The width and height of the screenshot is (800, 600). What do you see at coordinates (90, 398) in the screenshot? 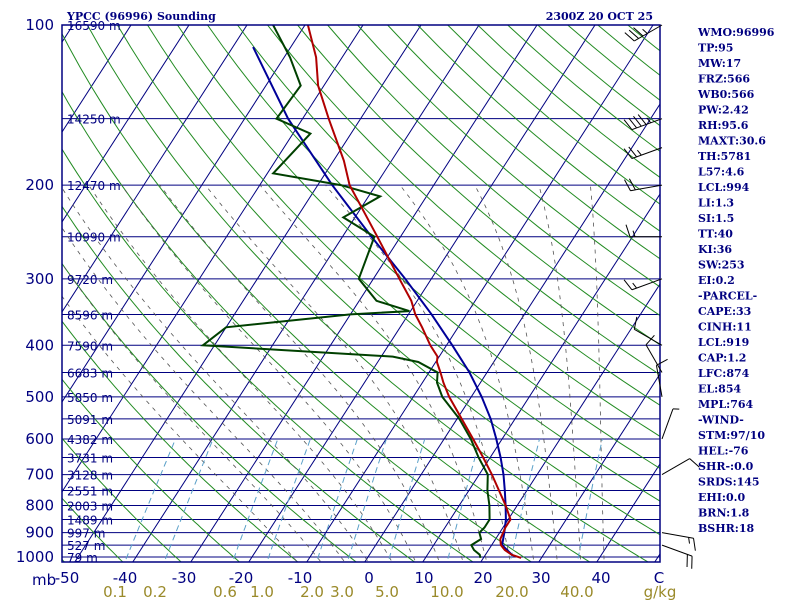
I see `height-label: 5850 m` at bounding box center [90, 398].